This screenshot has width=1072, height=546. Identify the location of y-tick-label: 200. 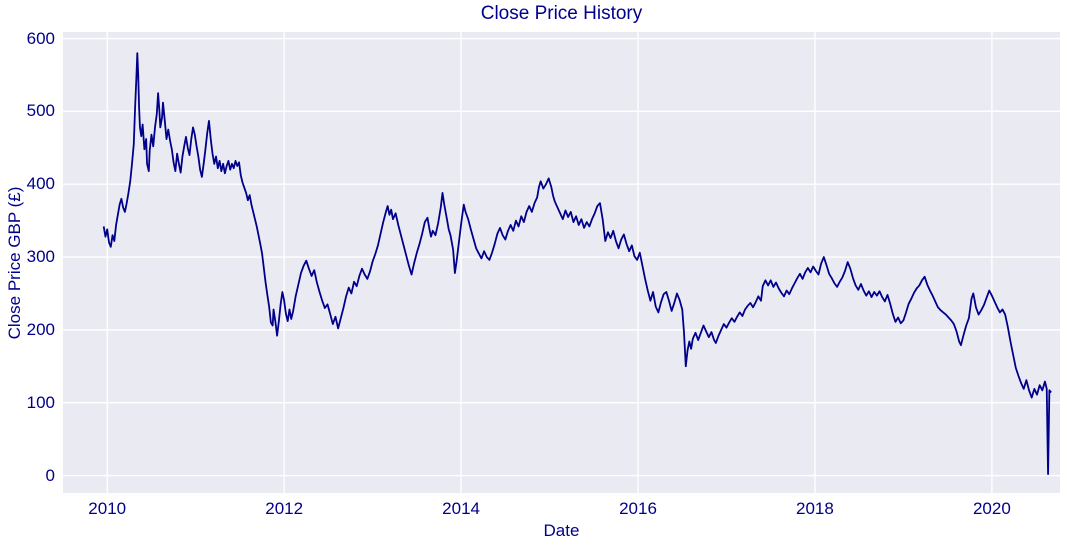
(40, 329).